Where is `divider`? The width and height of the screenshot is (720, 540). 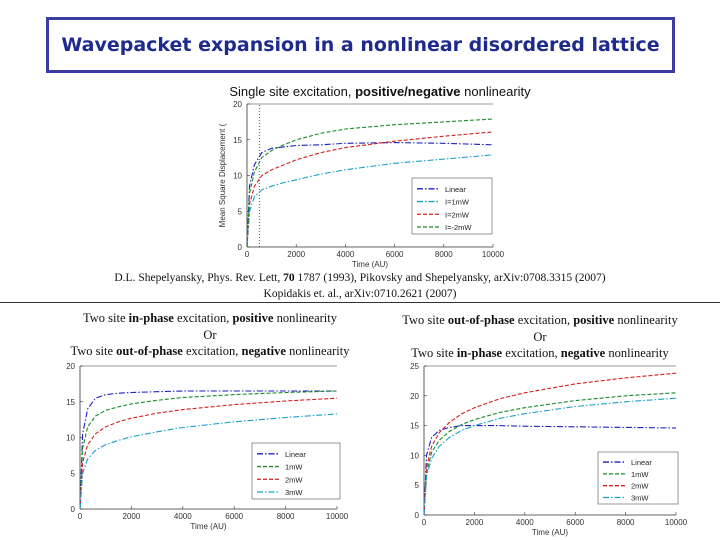 divider is located at coordinates (360, 302).